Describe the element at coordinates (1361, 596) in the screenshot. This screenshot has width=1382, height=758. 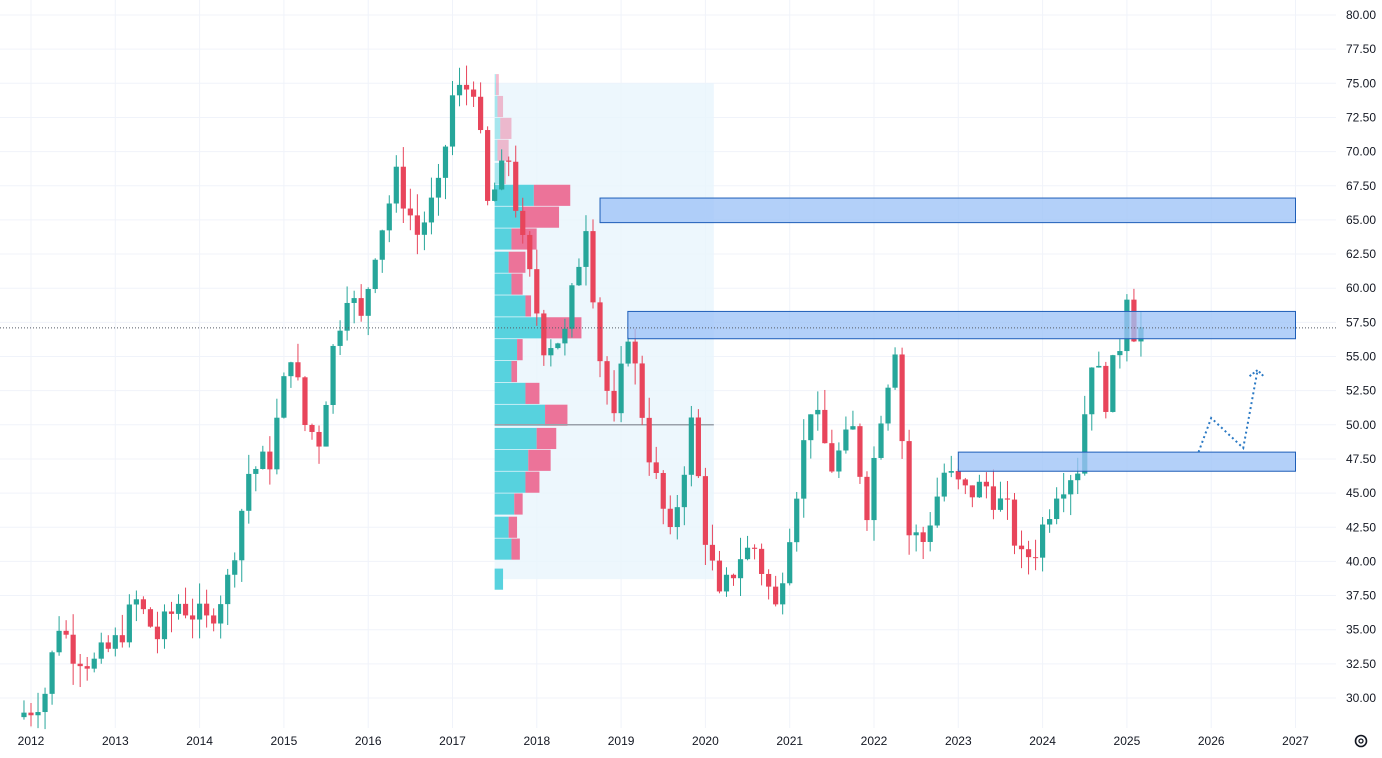
I see `y-tick-label: 37.50` at that location.